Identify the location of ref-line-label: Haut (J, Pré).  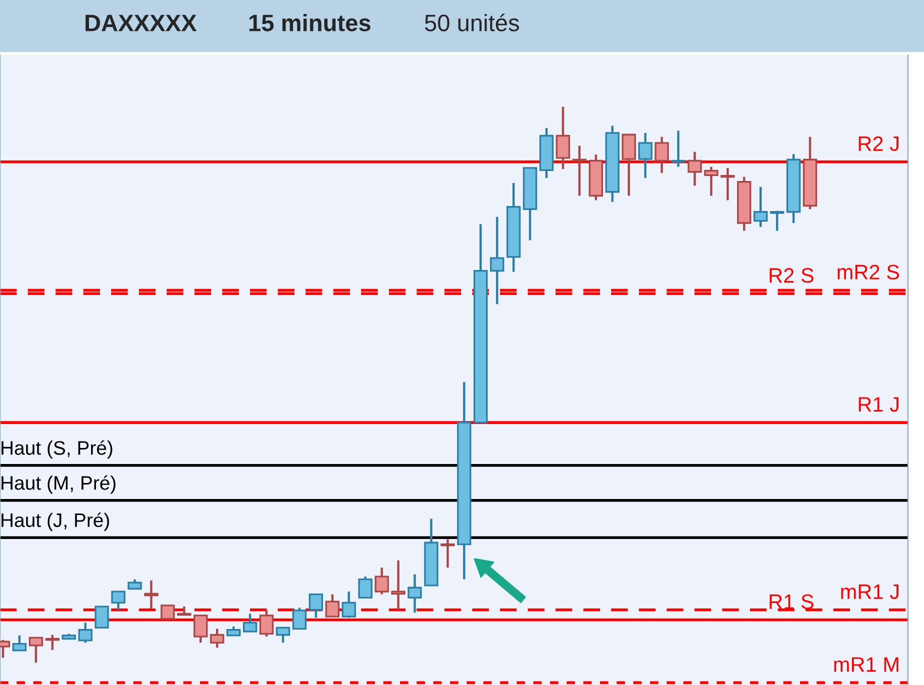
(56, 521).